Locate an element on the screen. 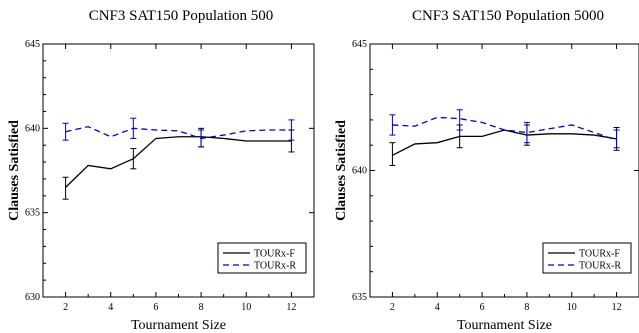 The height and width of the screenshot is (333, 639). y-tick-label: 630 is located at coordinates (32, 297).